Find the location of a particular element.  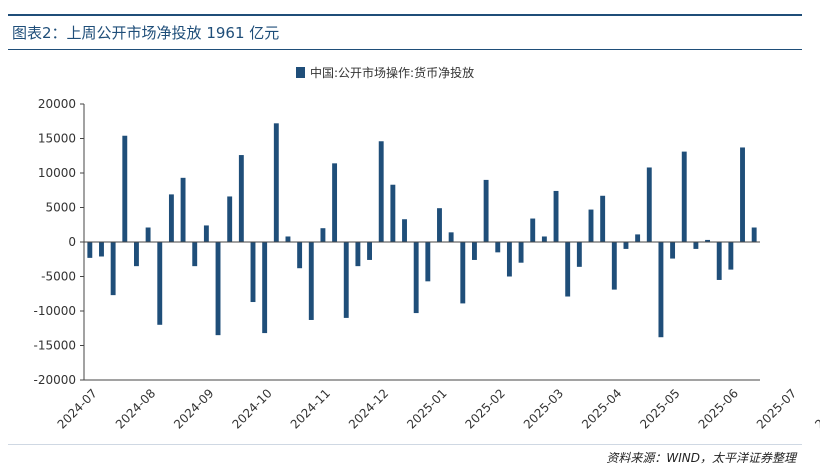

x-tick-label: 2024-12 is located at coordinates (368, 408).